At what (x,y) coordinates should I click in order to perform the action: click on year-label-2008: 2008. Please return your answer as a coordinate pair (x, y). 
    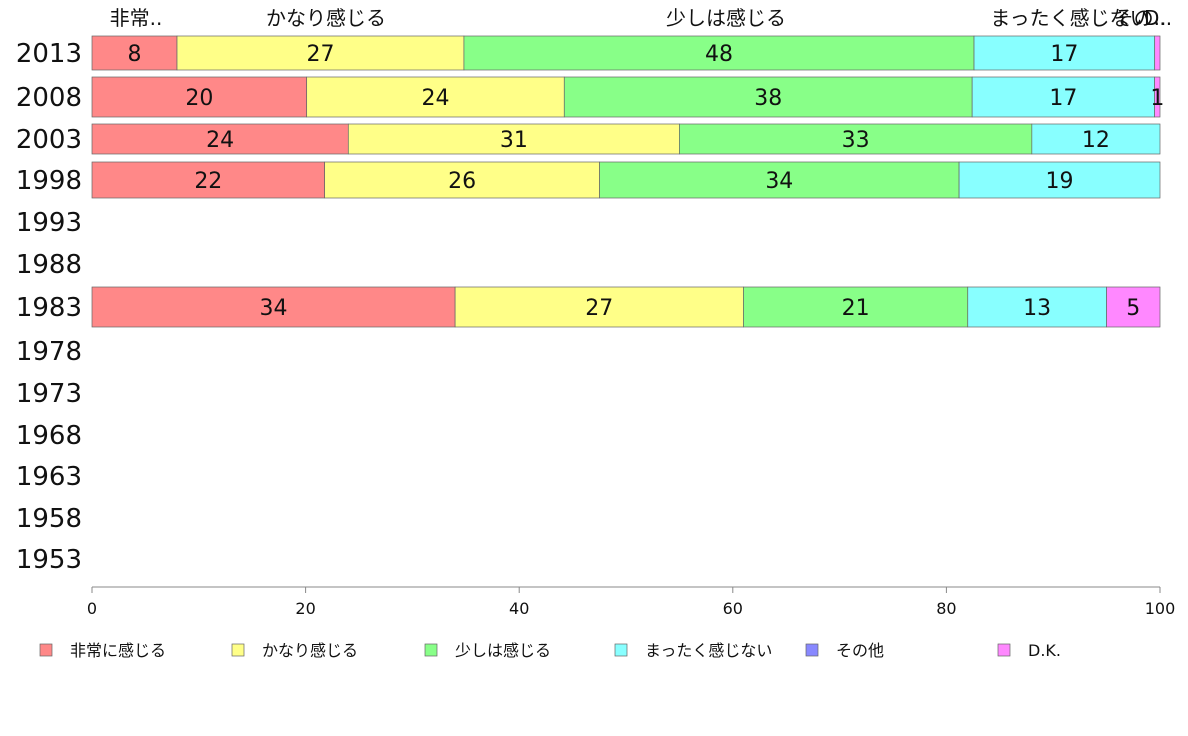
    Looking at the image, I should click on (49, 98).